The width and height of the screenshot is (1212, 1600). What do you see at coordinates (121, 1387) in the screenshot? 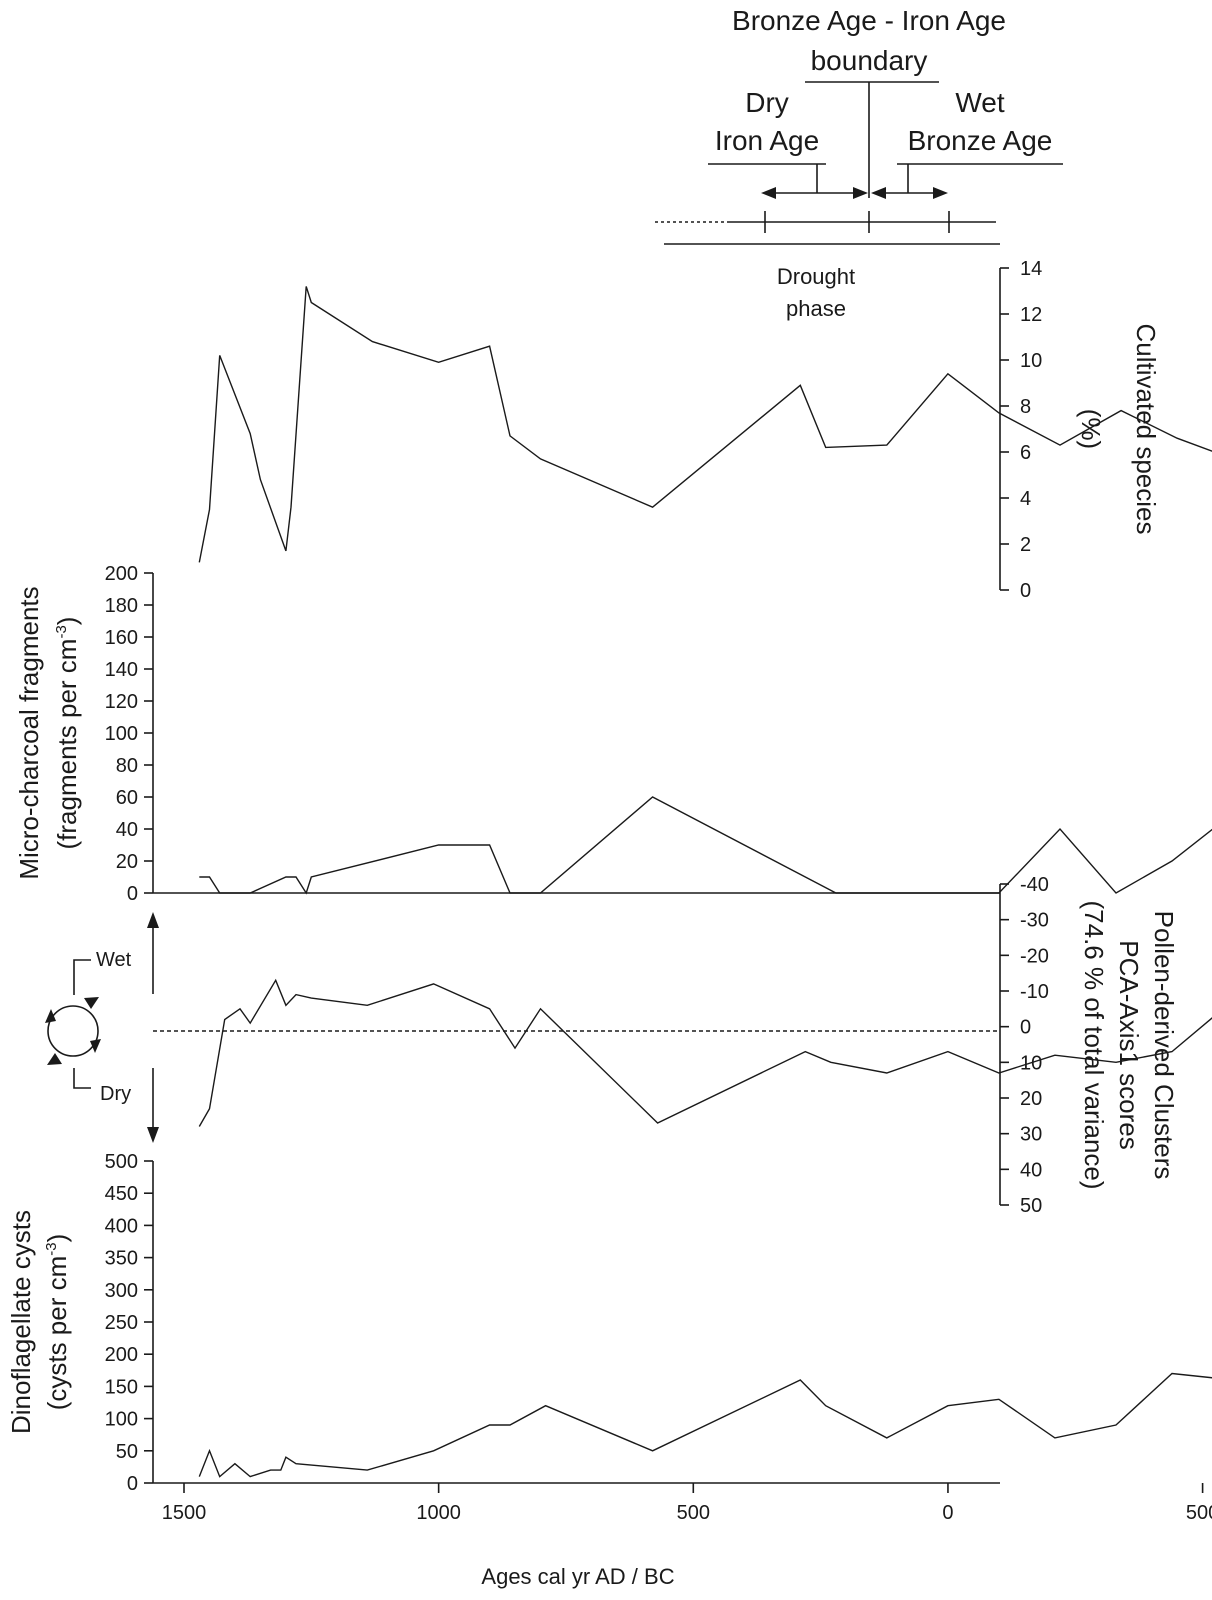
I see `dino-tick-label-3: 150` at bounding box center [121, 1387].